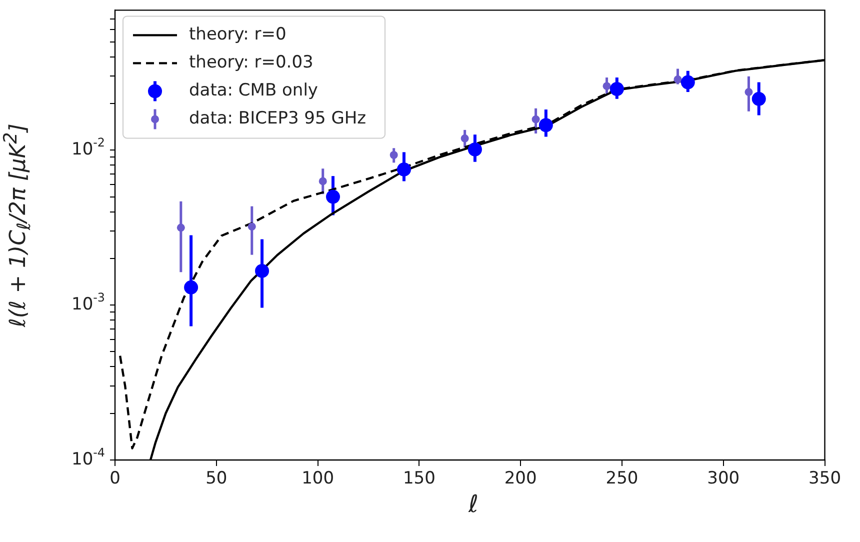 This screenshot has width=860, height=542. I want to click on x-tick-label: 100, so click(318, 478).